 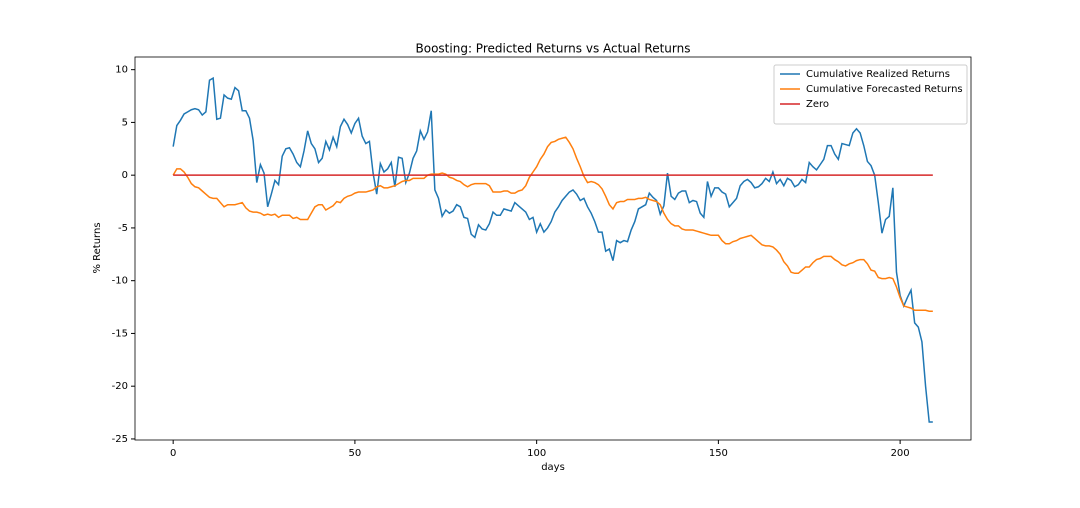 I want to click on x-tick-label: 150, so click(x=718, y=453).